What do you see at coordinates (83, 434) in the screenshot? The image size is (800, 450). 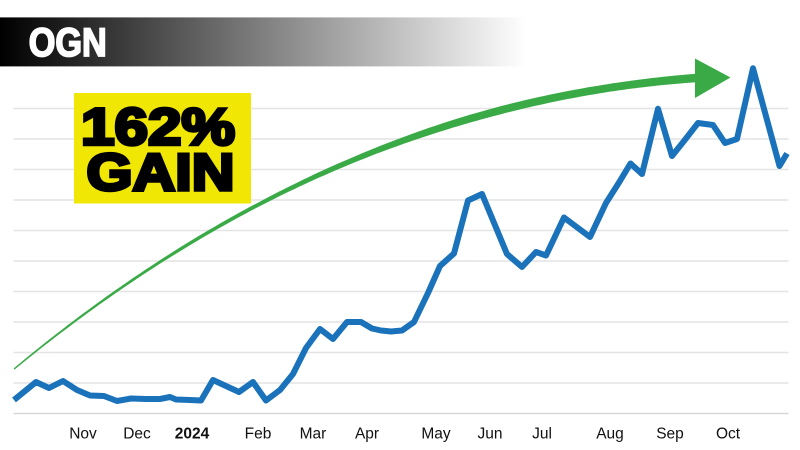 I see `svg-text: Nov` at bounding box center [83, 434].